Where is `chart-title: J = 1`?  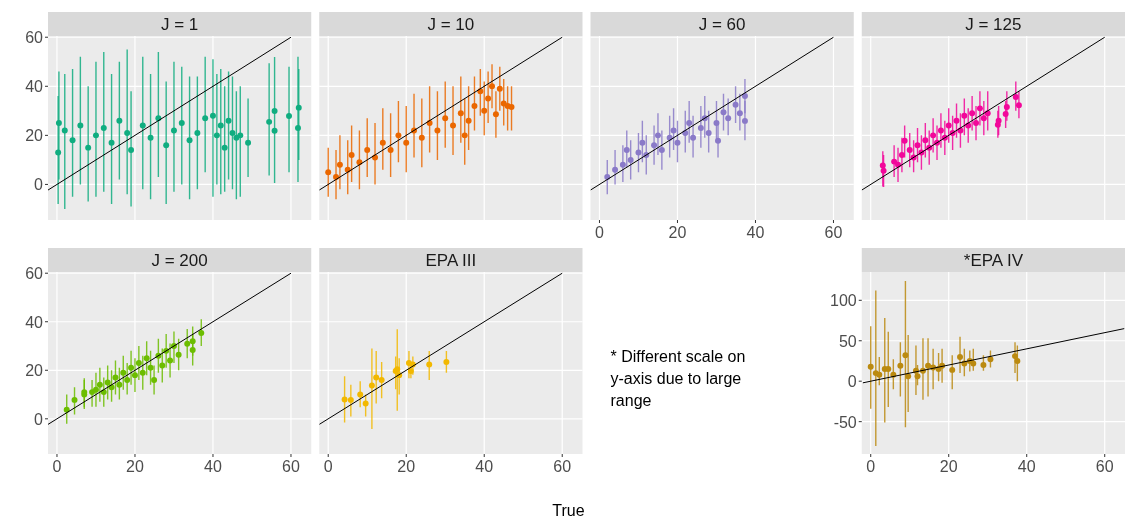
chart-title: J = 1 is located at coordinates (179, 24).